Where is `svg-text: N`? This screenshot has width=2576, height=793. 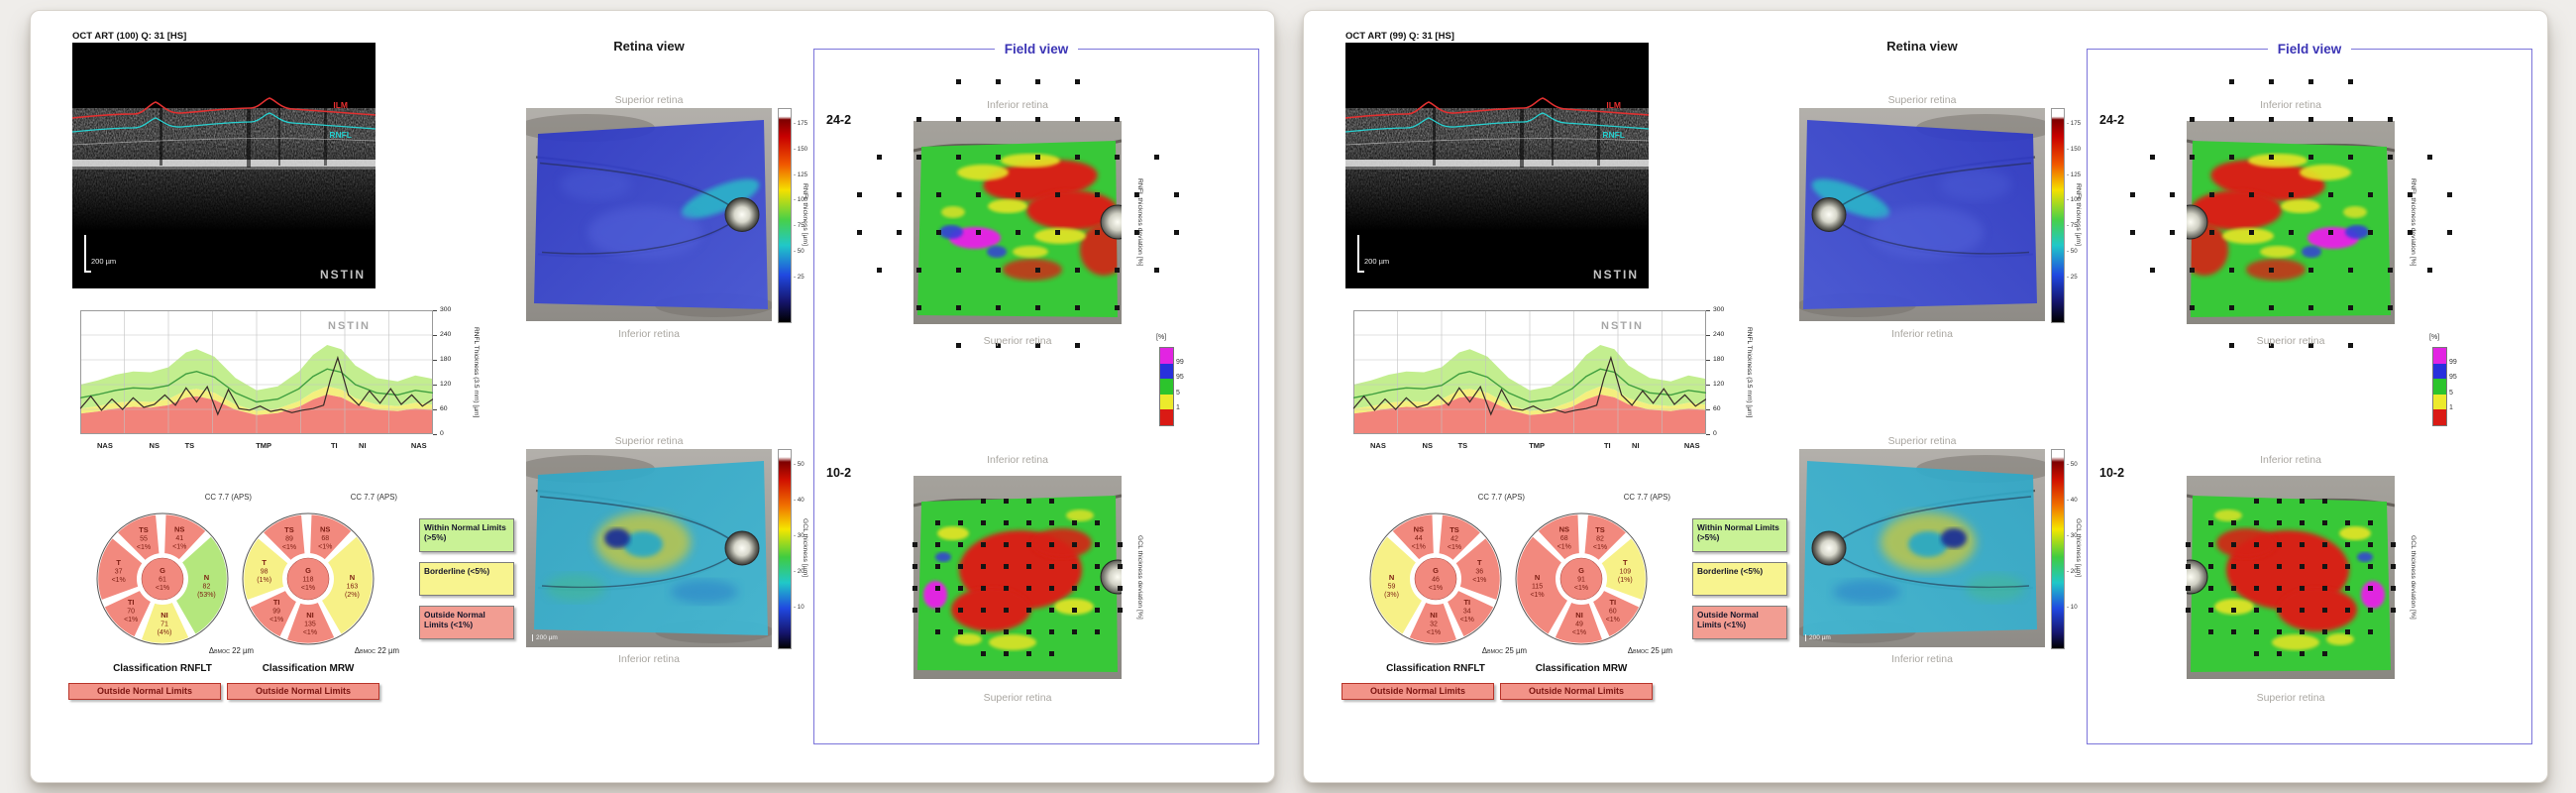
svg-text: N is located at coordinates (1391, 577).